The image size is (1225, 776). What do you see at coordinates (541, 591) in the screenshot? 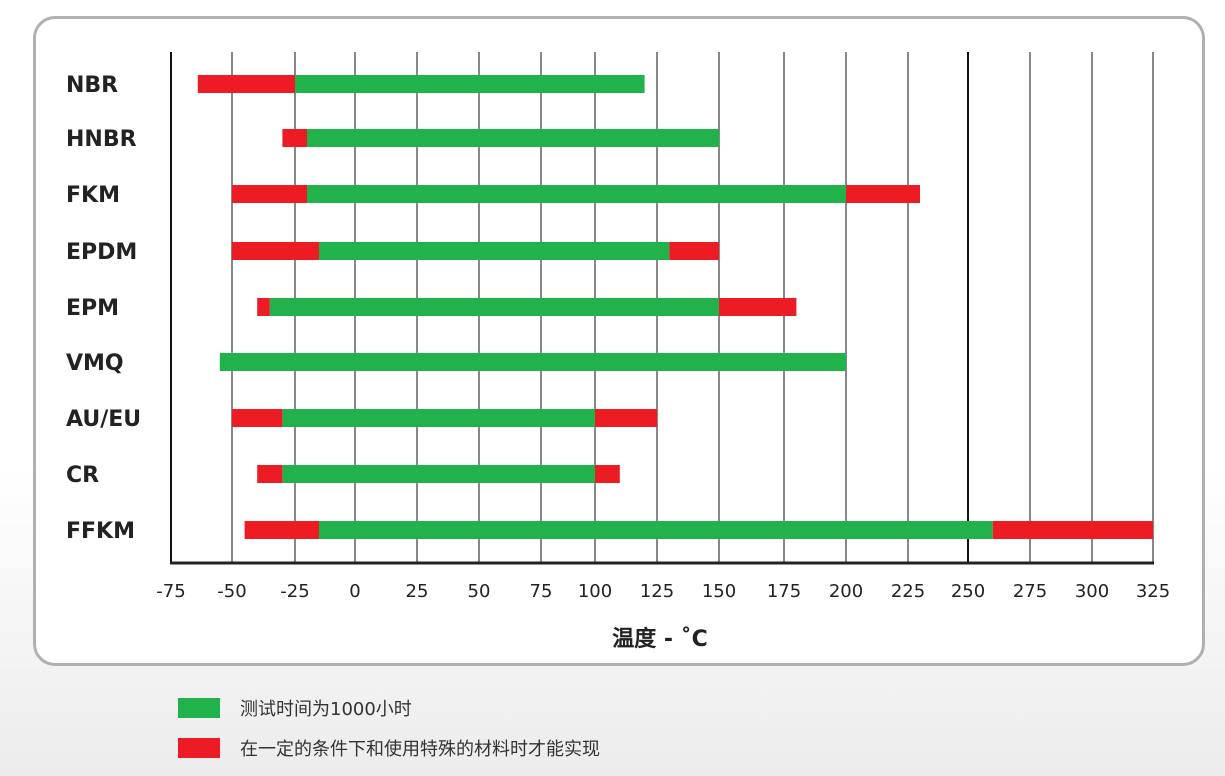
I see `x-tick-label: 75` at bounding box center [541, 591].